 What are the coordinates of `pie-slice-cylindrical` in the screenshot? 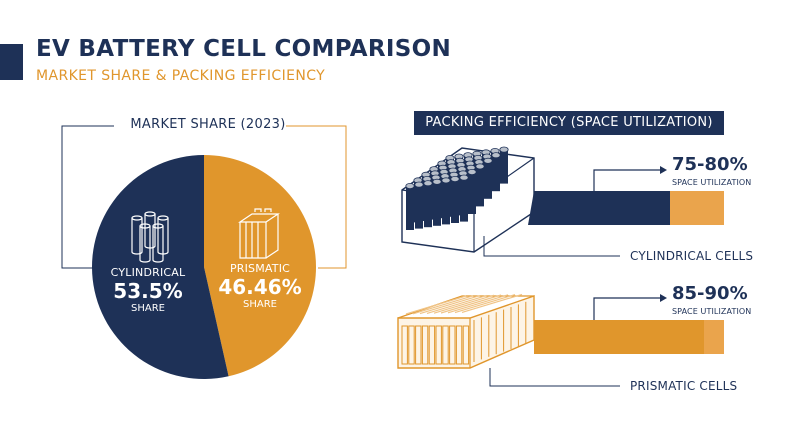 It's located at (160, 267).